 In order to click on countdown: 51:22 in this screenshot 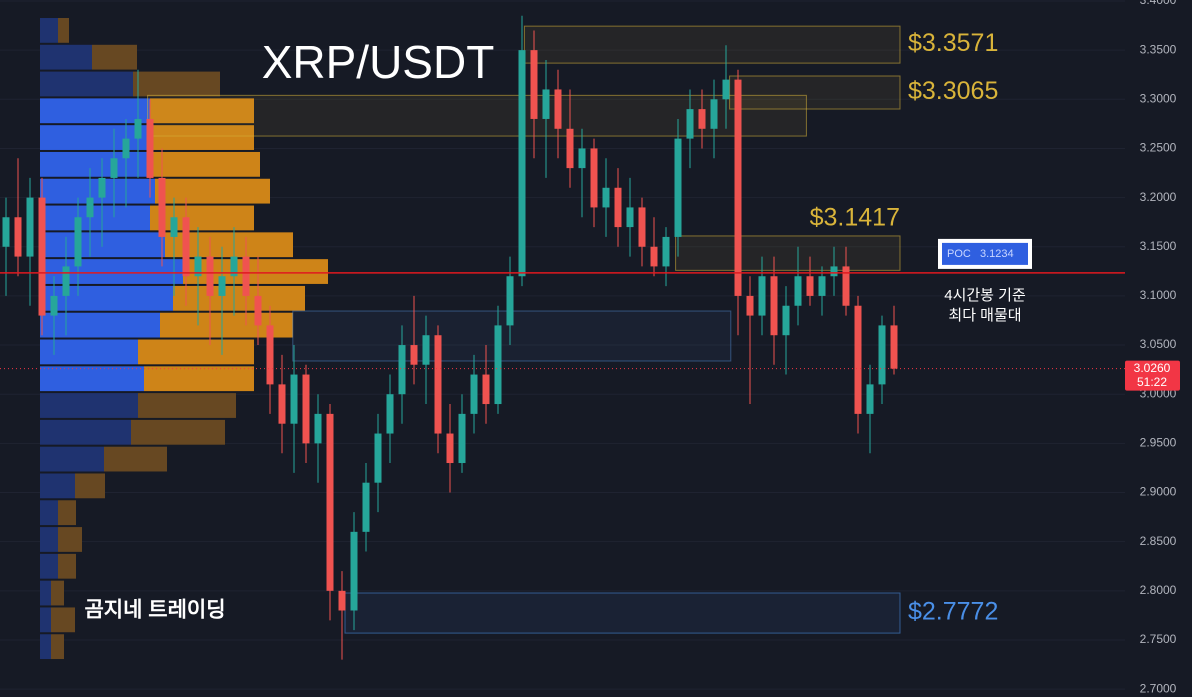, I will do `click(1152, 382)`.